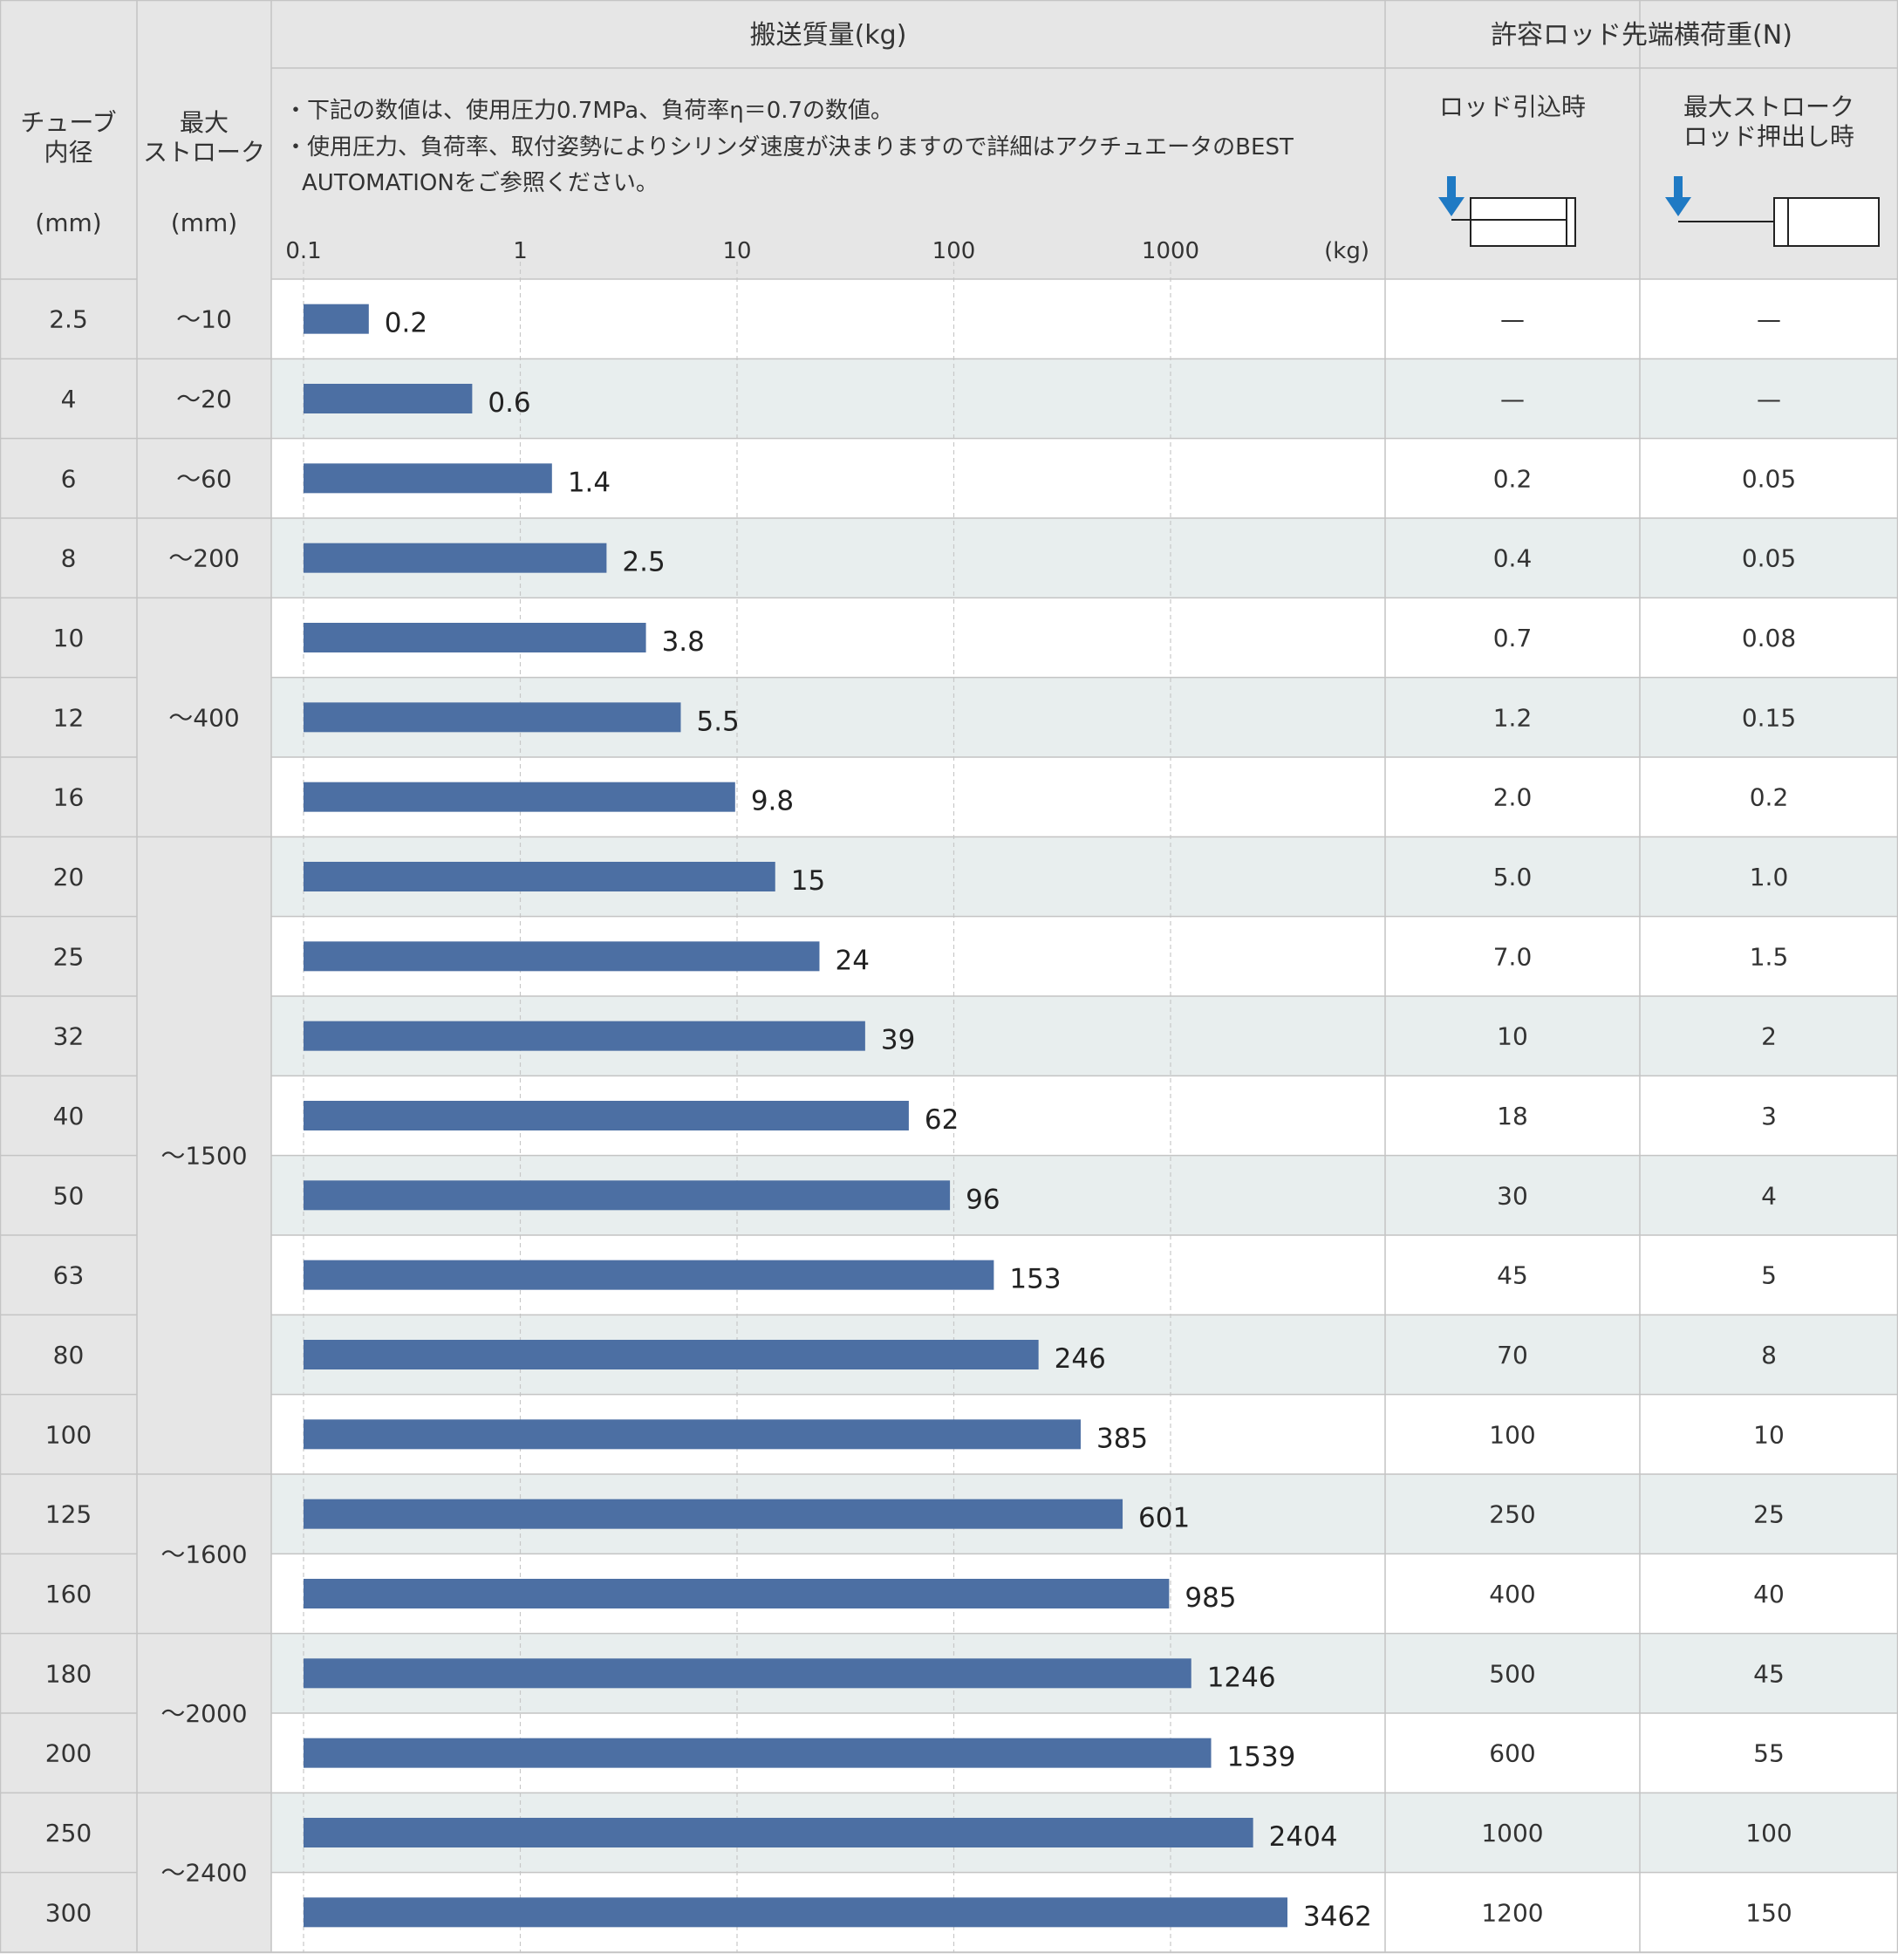  What do you see at coordinates (1513, 797) in the screenshot?
I see `retract-load-cell: 2.0` at bounding box center [1513, 797].